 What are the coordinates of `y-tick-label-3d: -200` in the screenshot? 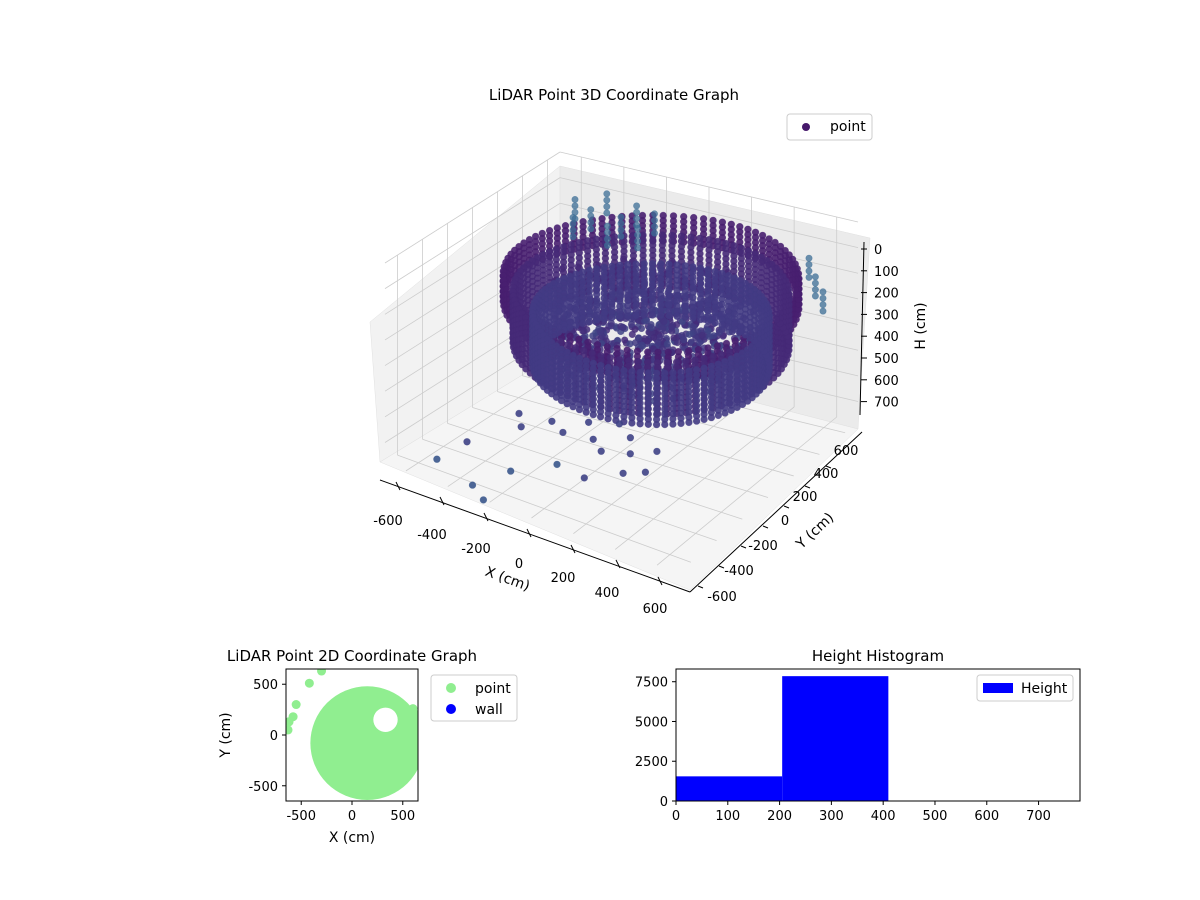 It's located at (763, 546).